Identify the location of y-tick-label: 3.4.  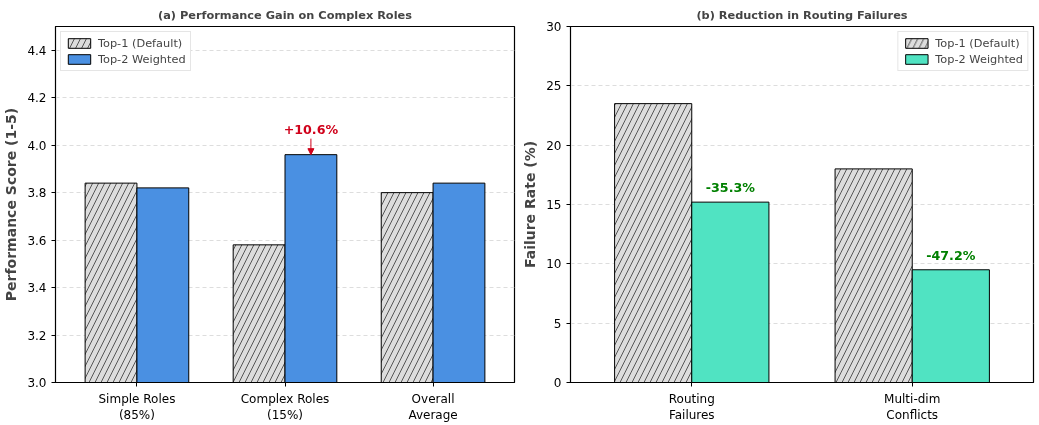
(37, 288).